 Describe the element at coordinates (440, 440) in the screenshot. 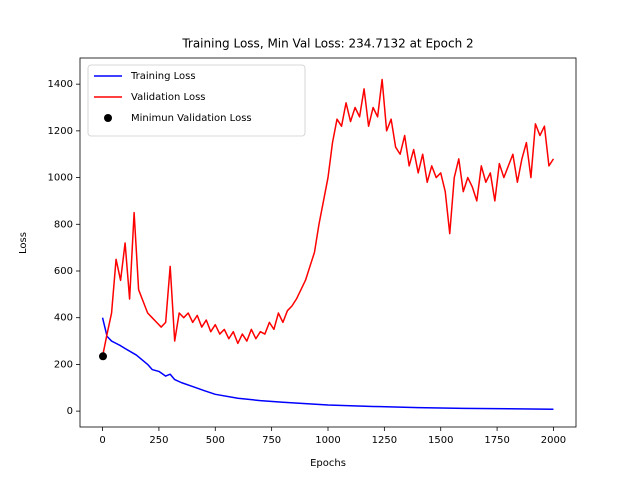

I see `x-tick-label: 1500` at that location.